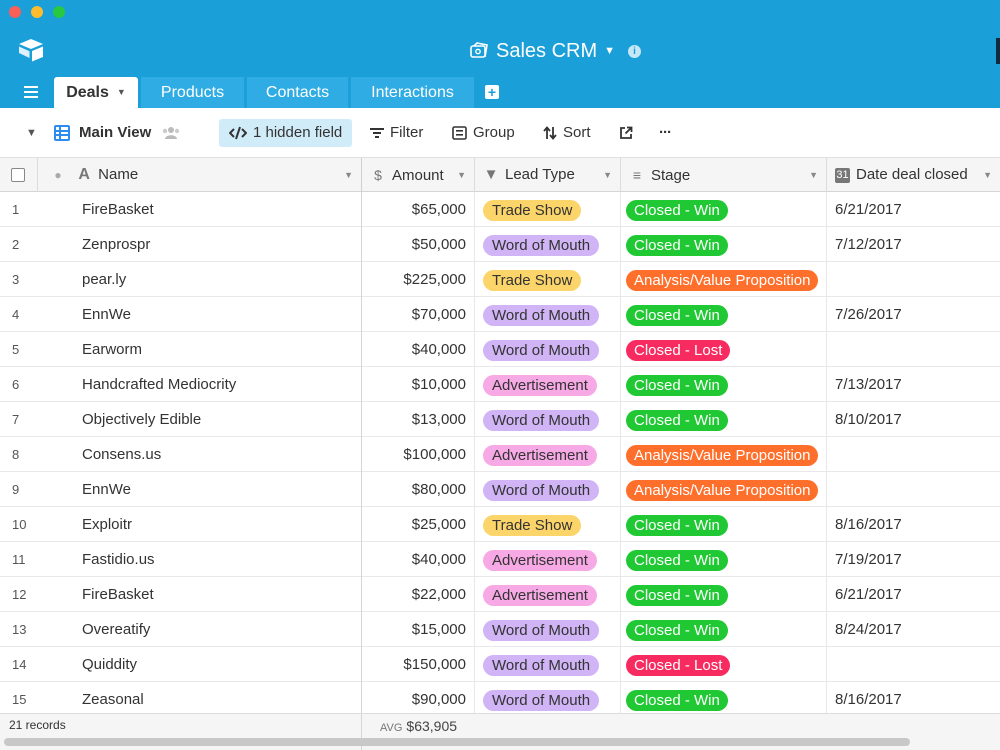  What do you see at coordinates (200, 454) in the screenshot?
I see `name-cell: Consens.us` at bounding box center [200, 454].